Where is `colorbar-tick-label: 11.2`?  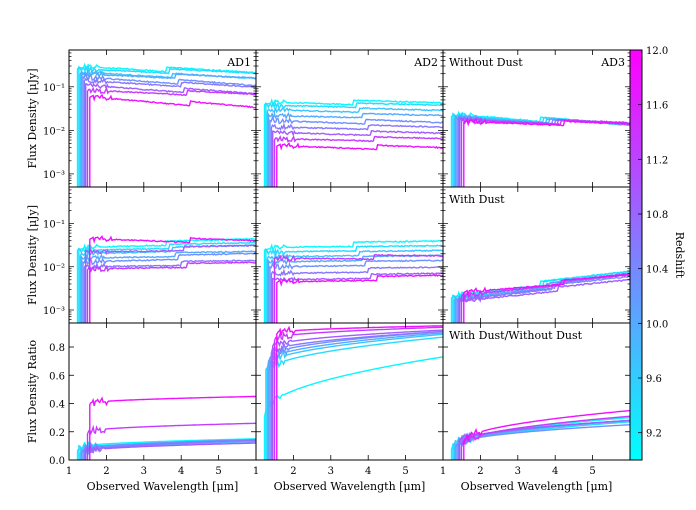 colorbar-tick-label: 11.2 is located at coordinates (657, 160).